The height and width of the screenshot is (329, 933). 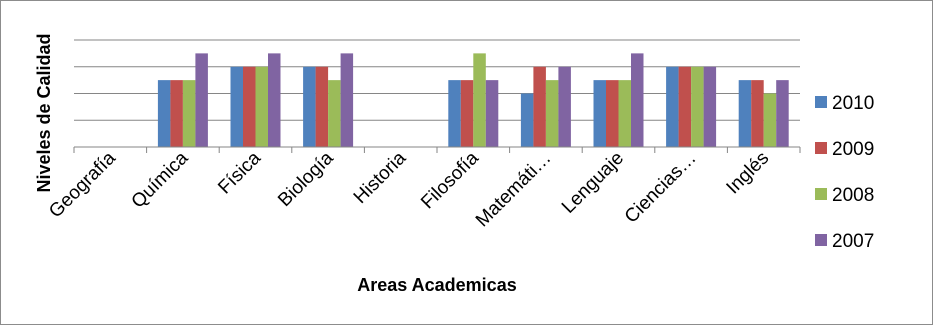 I want to click on x-tick-label: Lenguaje, so click(x=593, y=183).